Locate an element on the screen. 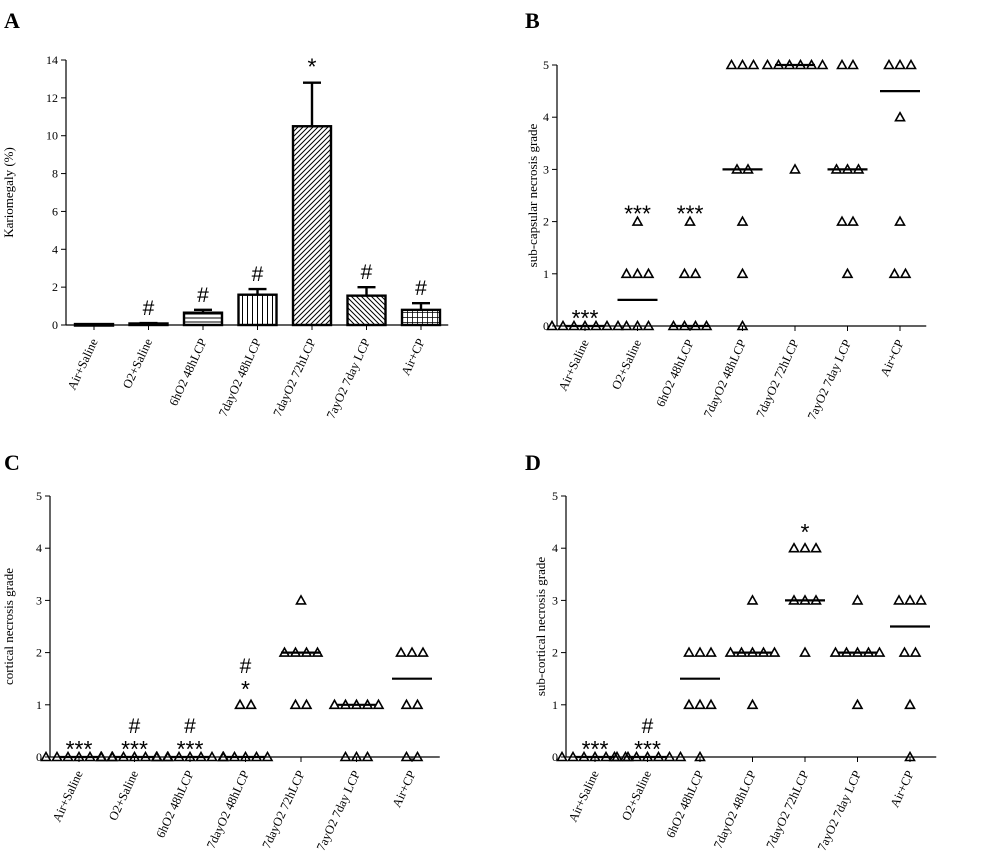  y-tick-label: 14 is located at coordinates (52, 60).